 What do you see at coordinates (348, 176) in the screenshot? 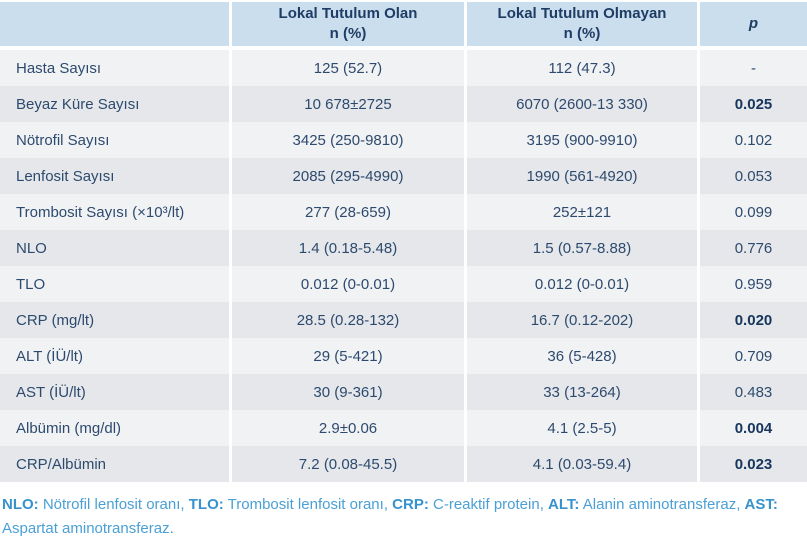
I see `cell-lokal-tutulum-olan: 2085 (295-4990)` at bounding box center [348, 176].